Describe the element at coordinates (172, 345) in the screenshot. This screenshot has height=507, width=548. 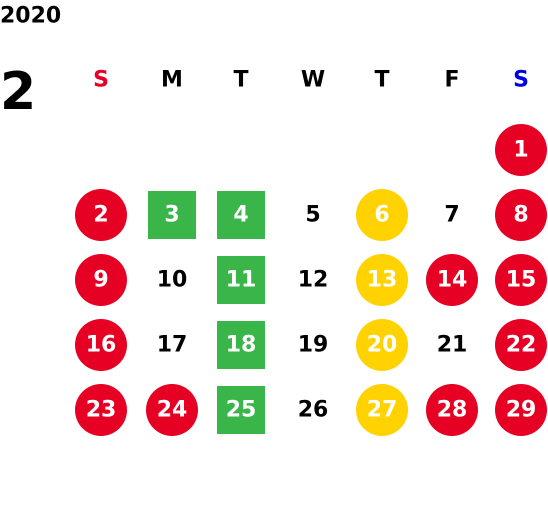
I see `day-number: 17` at that location.